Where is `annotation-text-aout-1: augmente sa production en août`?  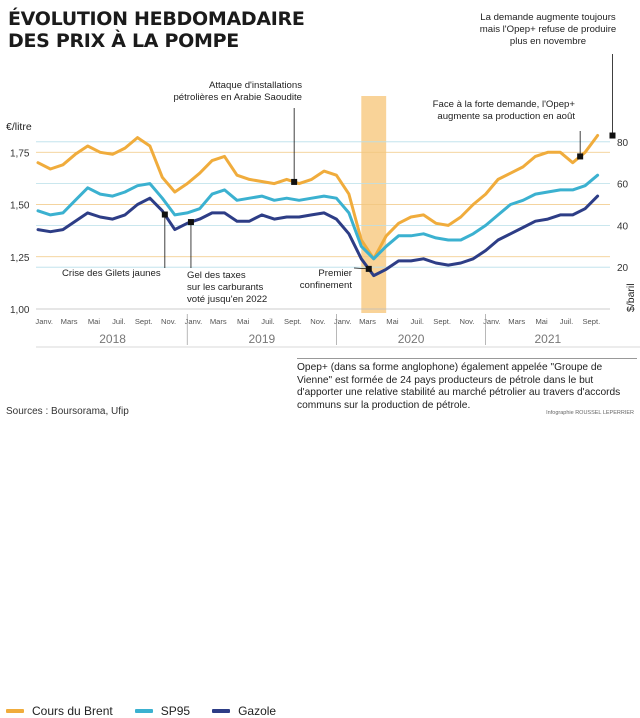
annotation-text-aout-1: augmente sa production en août is located at coordinates (506, 116).